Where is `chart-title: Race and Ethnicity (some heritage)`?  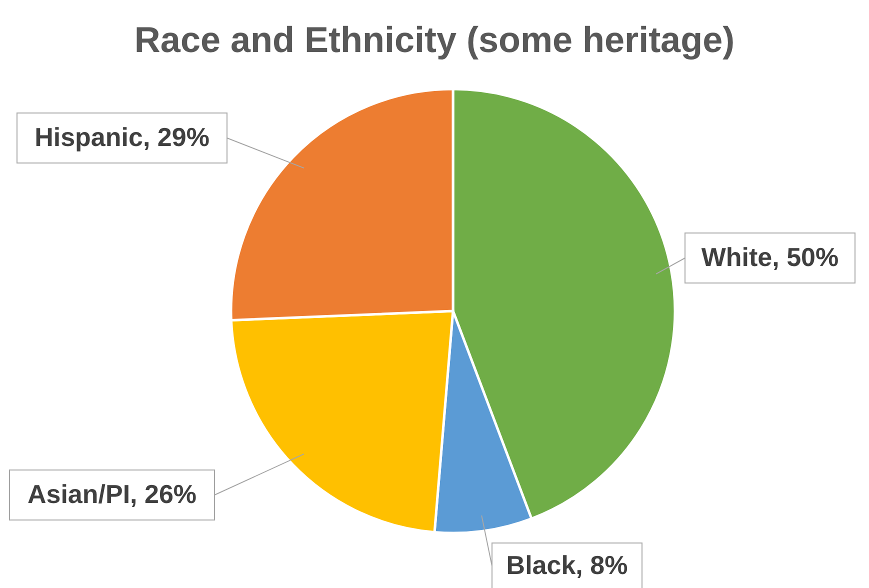 chart-title: Race and Ethnicity (some heritage) is located at coordinates (434, 39).